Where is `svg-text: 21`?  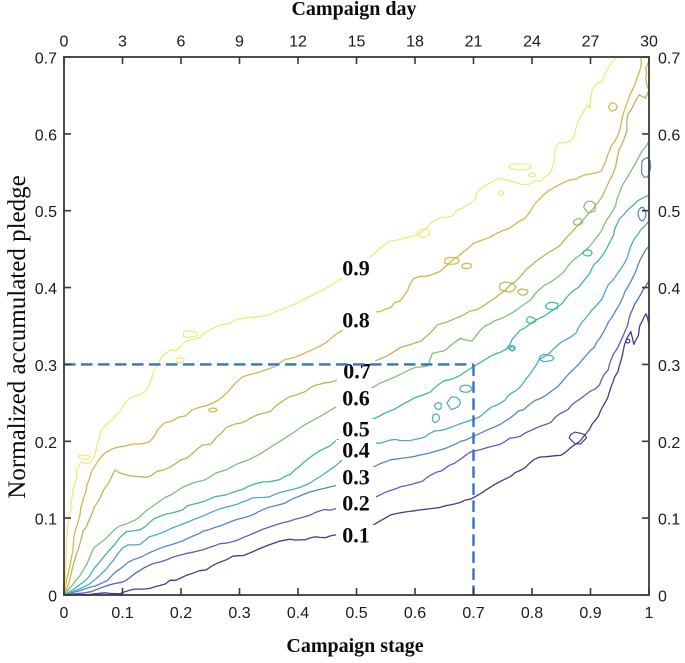
svg-text: 21 is located at coordinates (474, 42).